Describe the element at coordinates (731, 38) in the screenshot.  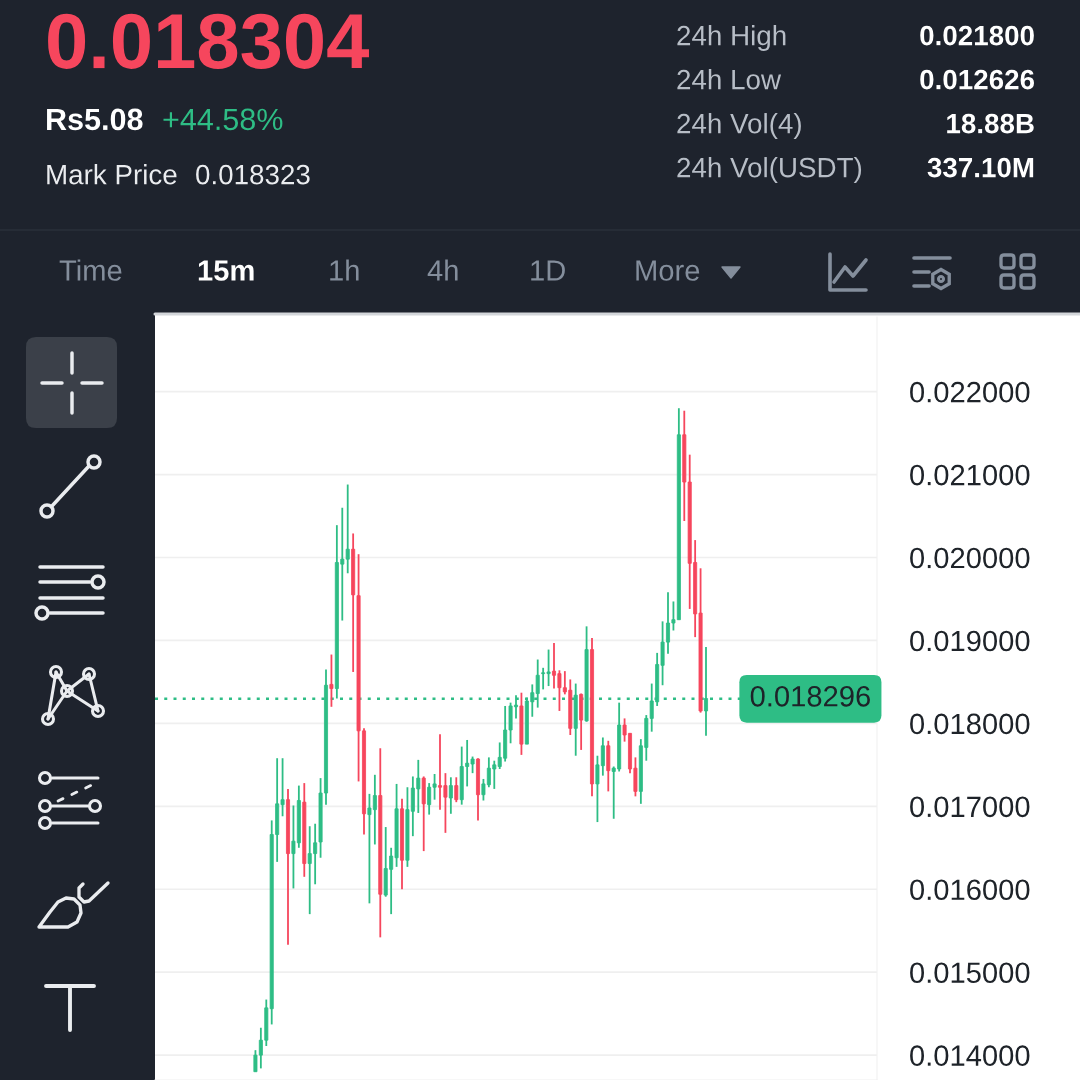
I see `text: 24h High` at that location.